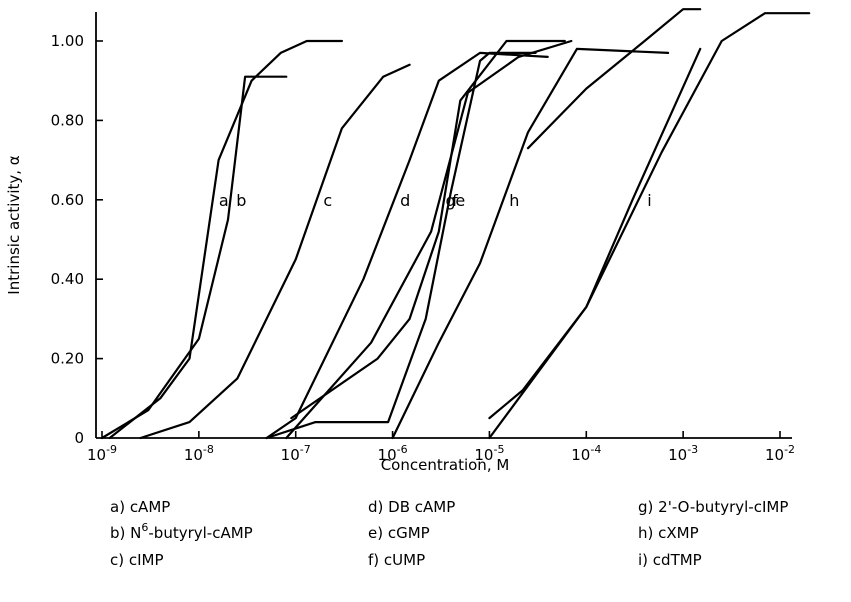 Image resolution: width=851 pixels, height=602 pixels. I want to click on legend-entry: a) cAMP, so click(140, 507).